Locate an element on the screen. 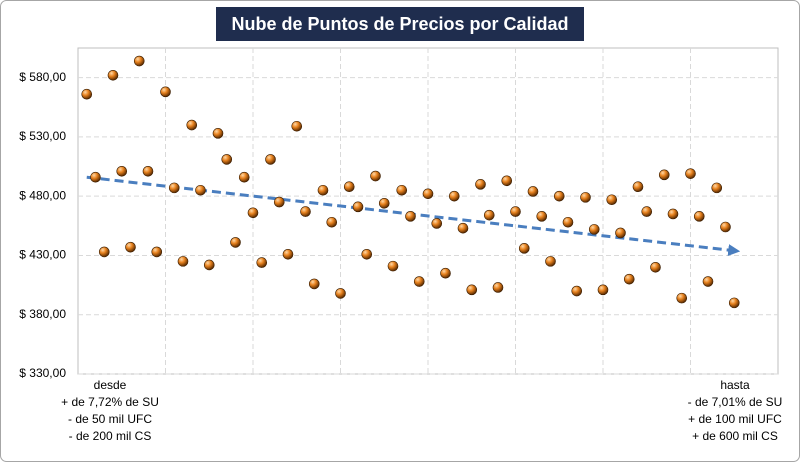 Image resolution: width=800 pixels, height=462 pixels. y-tick-label: $ 530,00 is located at coordinates (42, 136).